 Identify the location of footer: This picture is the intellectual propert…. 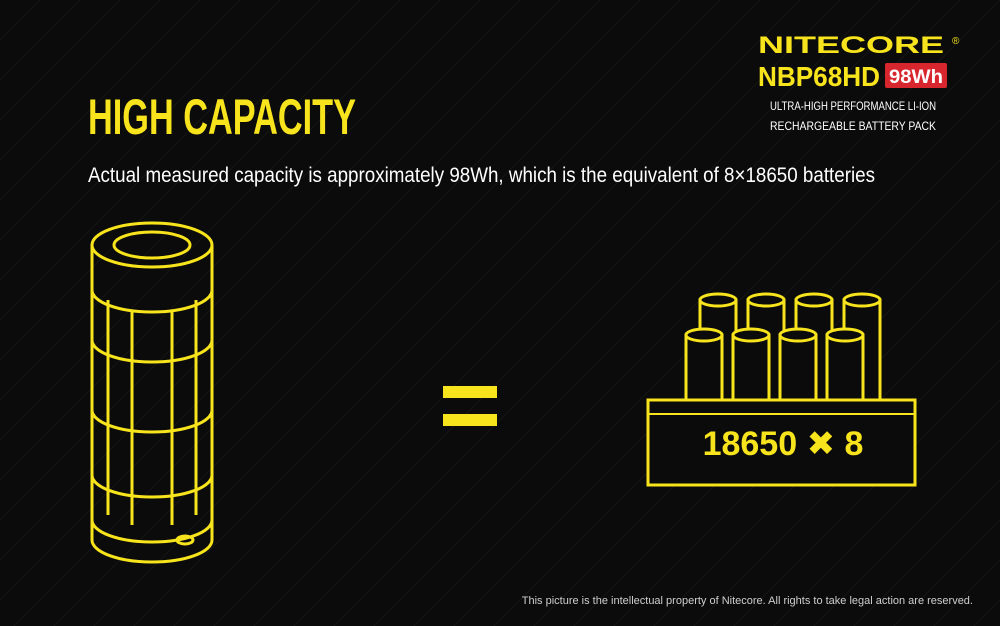
(747, 601).